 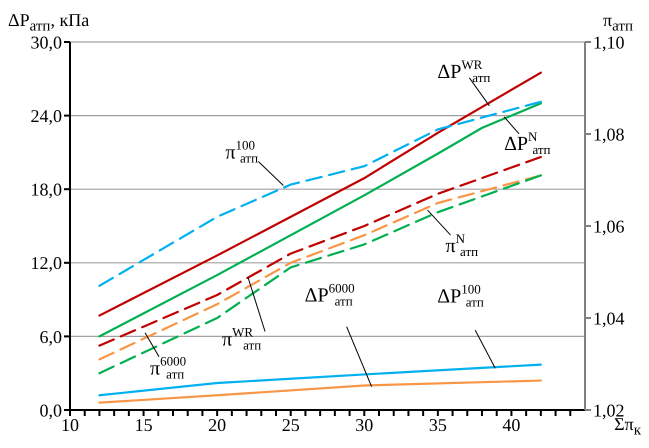 I want to click on y2-axis-title: π$_{атп}$, so click(x=618, y=22).